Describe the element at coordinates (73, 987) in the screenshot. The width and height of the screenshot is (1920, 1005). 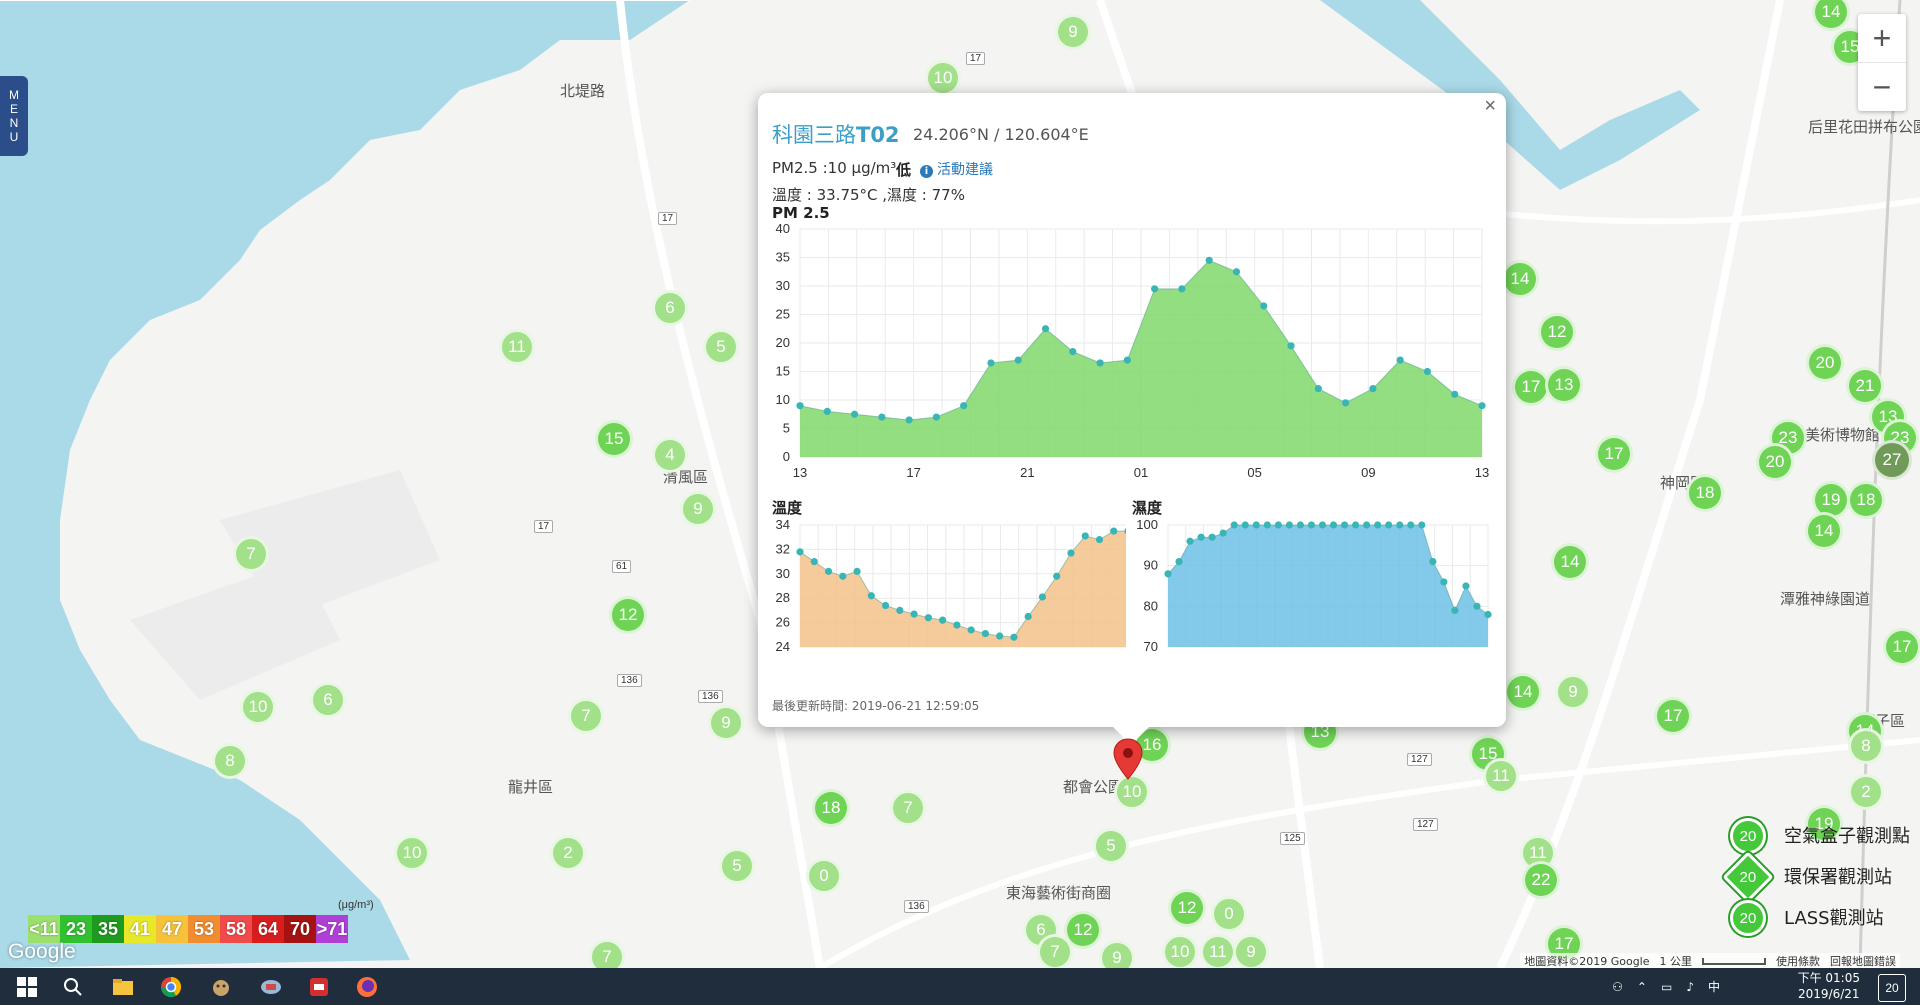
I see `search-icon` at that location.